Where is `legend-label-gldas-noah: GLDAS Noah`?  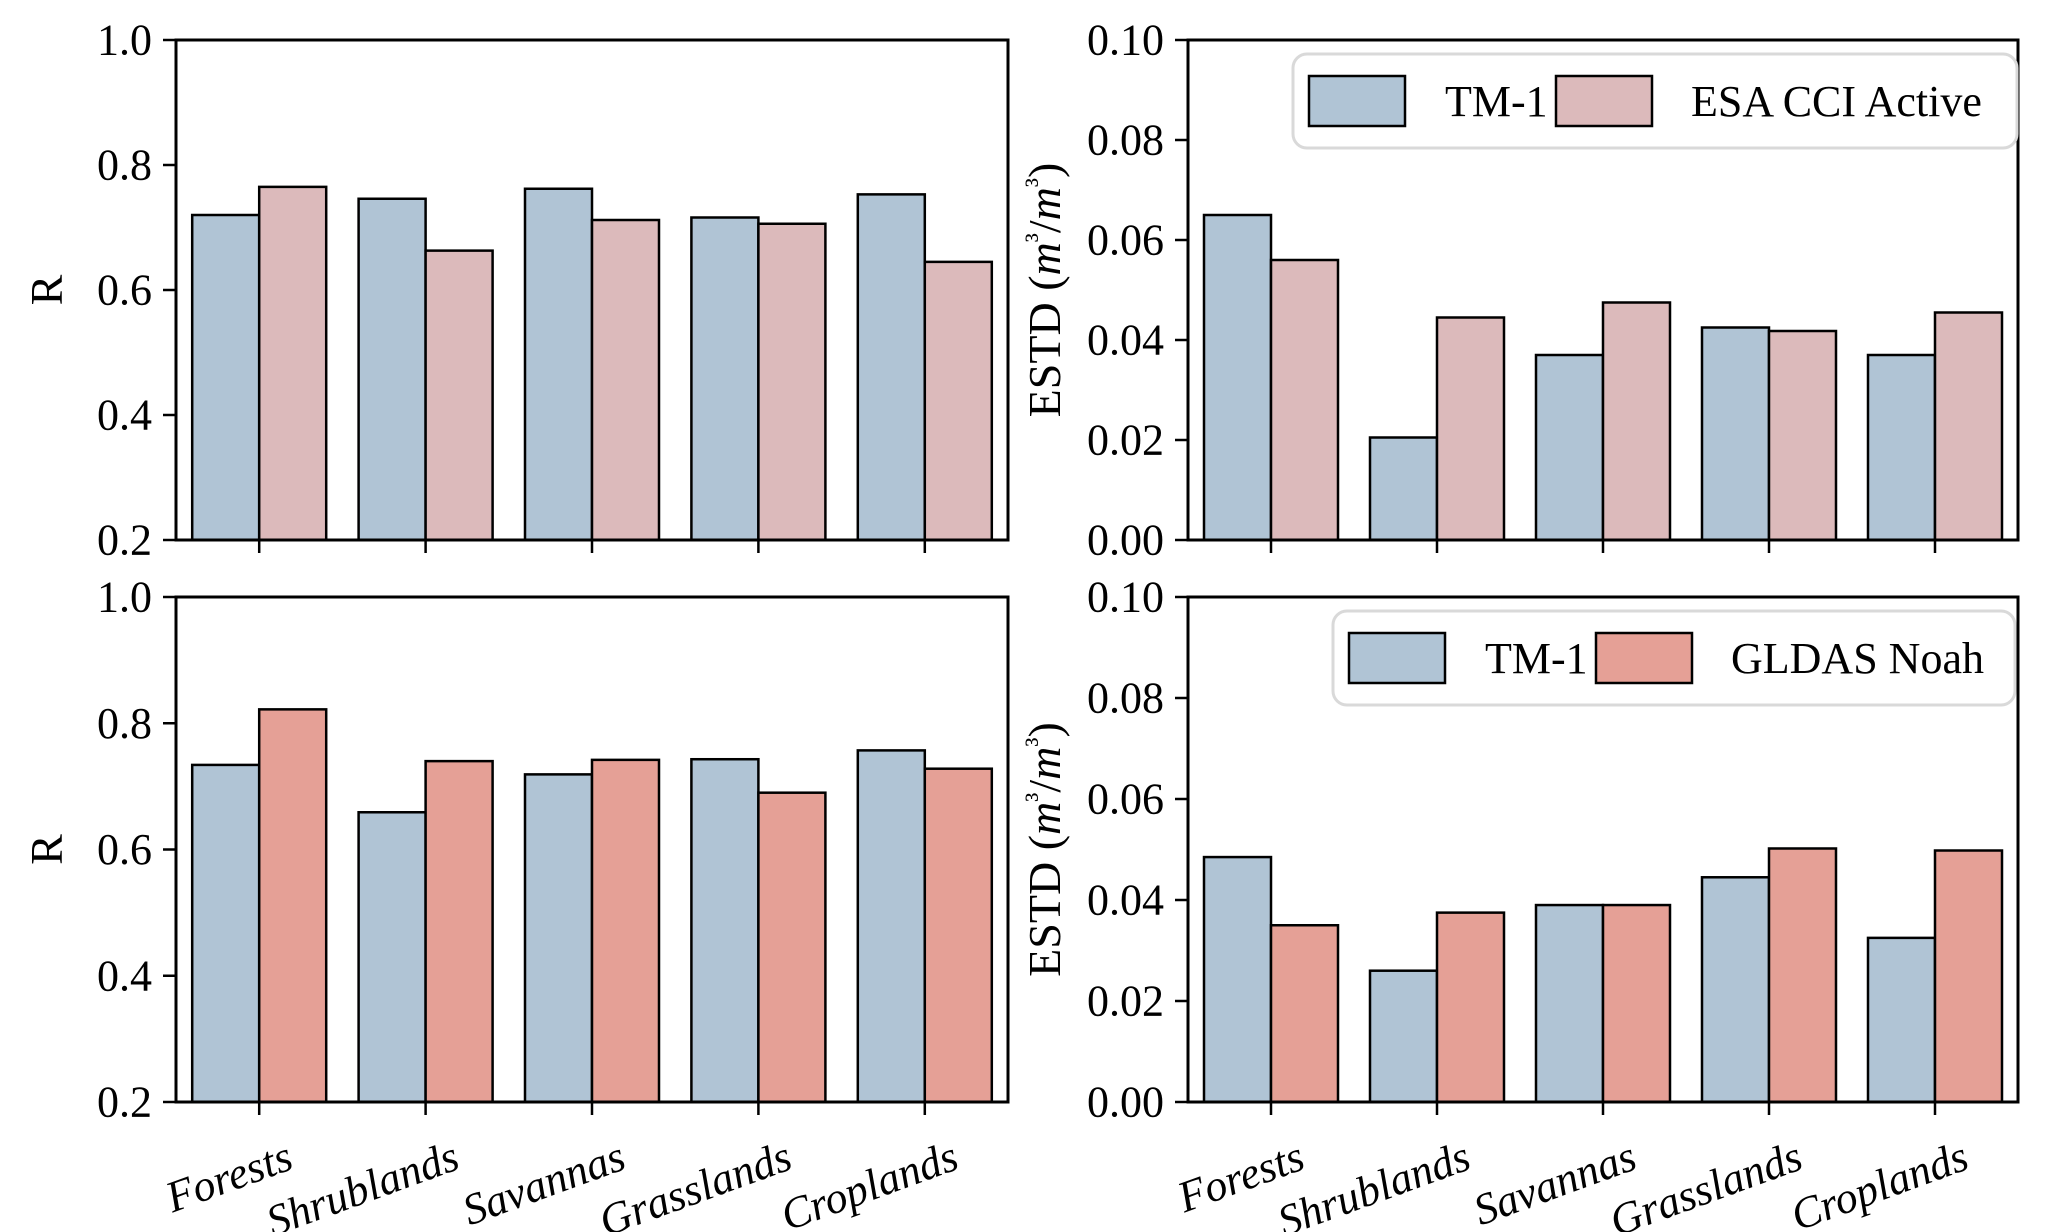 legend-label-gldas-noah: GLDAS Noah is located at coordinates (1857, 658).